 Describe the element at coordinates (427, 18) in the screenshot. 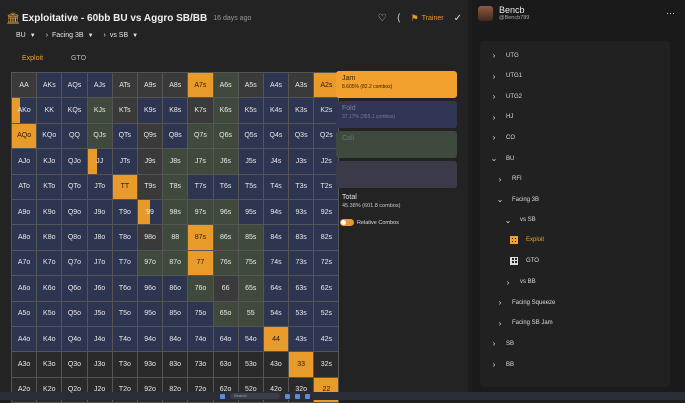

I see `trainer-button: ⚑ Trainer` at that location.